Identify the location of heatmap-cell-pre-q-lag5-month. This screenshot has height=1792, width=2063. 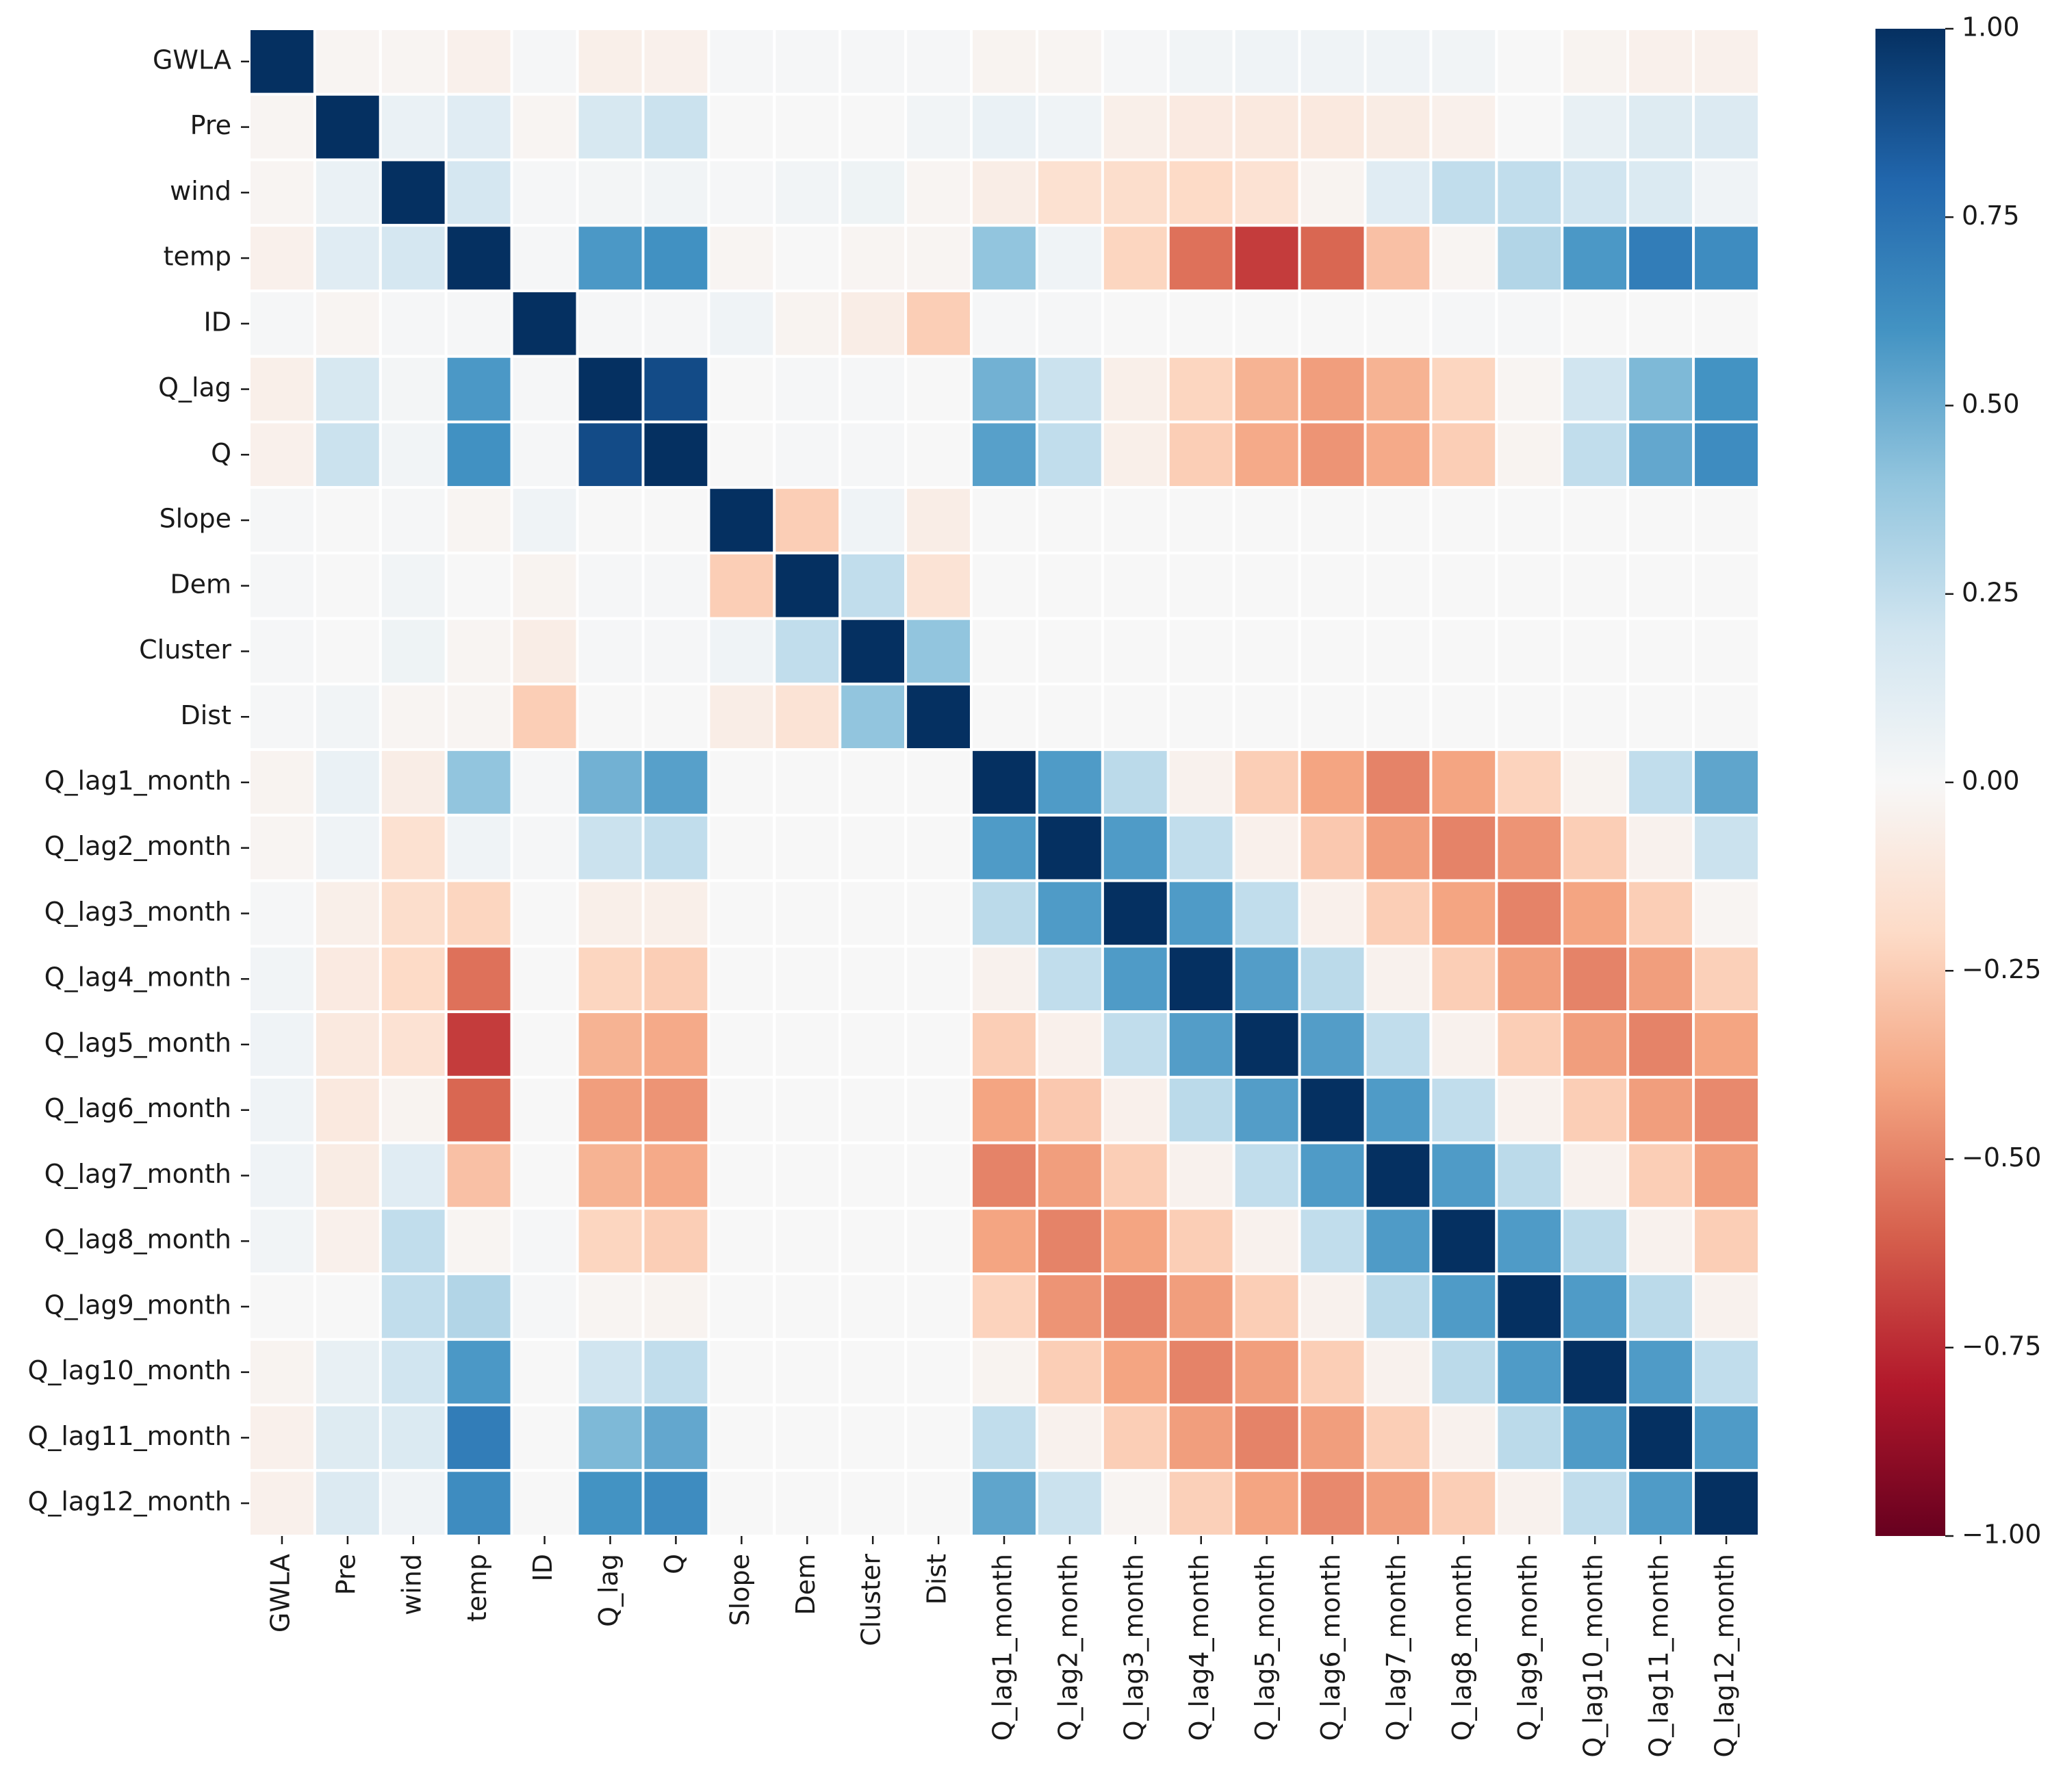
(1266, 127).